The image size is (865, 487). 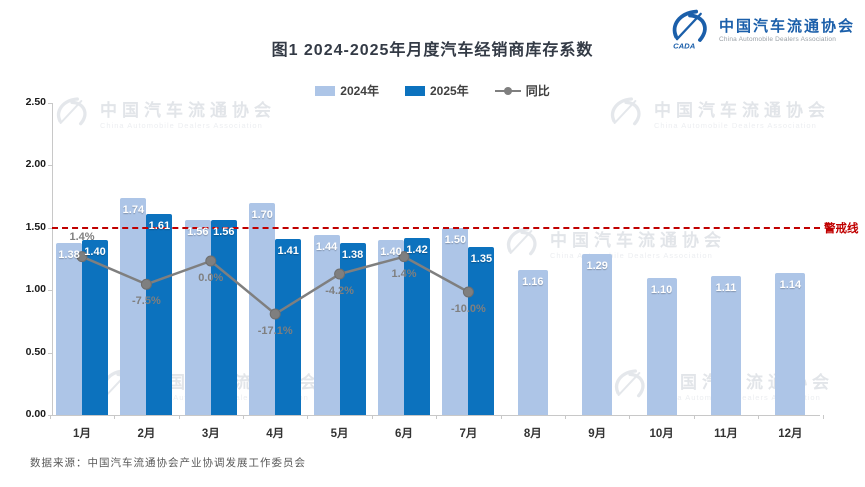 What do you see at coordinates (417, 326) in the screenshot?
I see `bar-2025-6月` at bounding box center [417, 326].